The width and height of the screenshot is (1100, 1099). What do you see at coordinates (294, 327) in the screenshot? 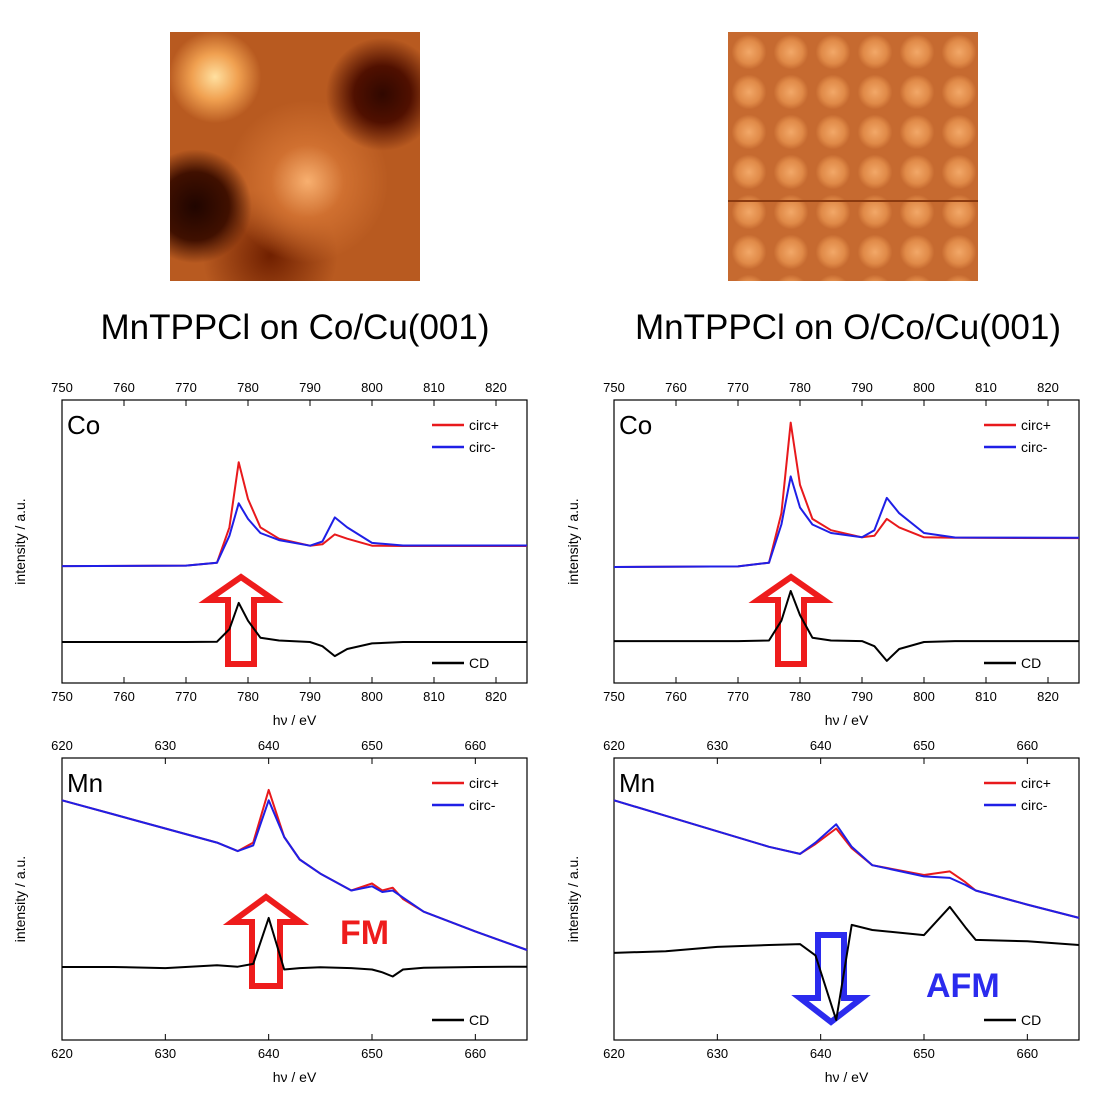
I see `chart-title: MnTPPCl on Co/Cu(001)` at bounding box center [294, 327].